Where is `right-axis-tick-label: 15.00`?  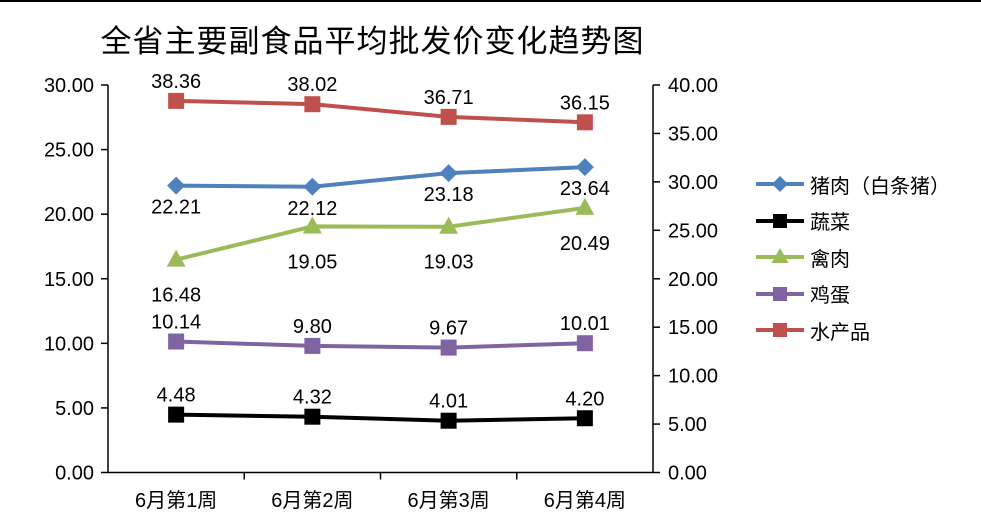 right-axis-tick-label: 15.00 is located at coordinates (693, 328).